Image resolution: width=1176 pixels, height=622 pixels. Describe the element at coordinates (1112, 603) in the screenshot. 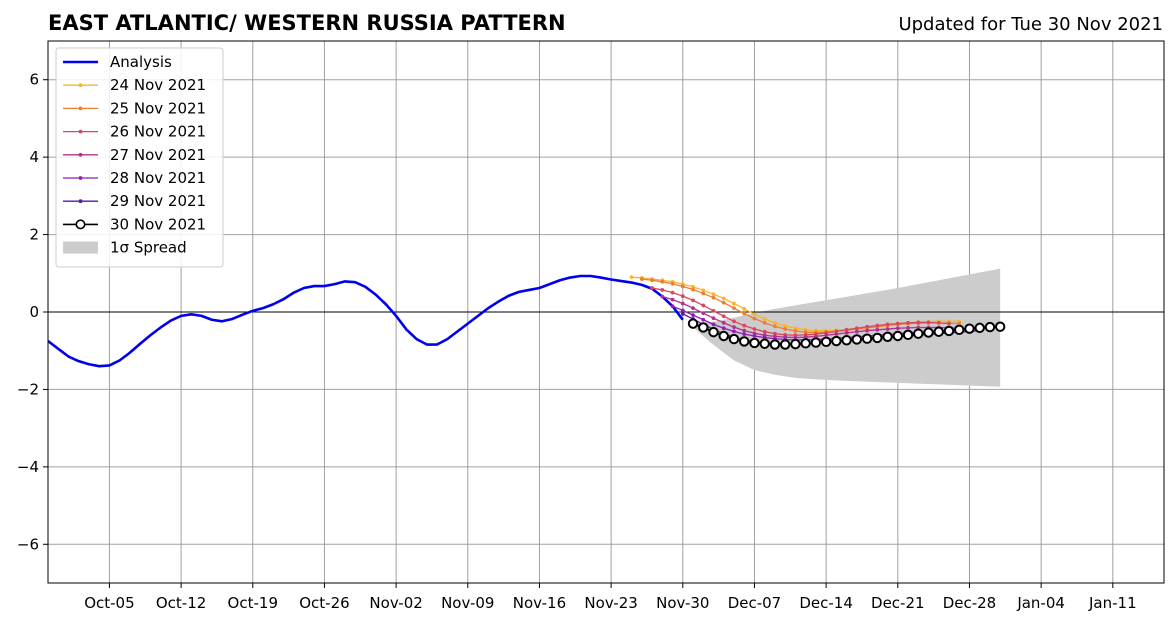

I see `x-tick-label: Jan-11` at that location.